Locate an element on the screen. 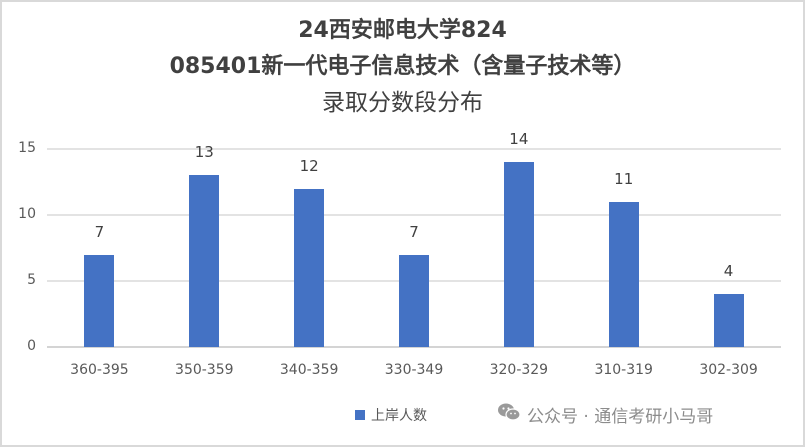  x-tick-label: 330-349 is located at coordinates (414, 370).